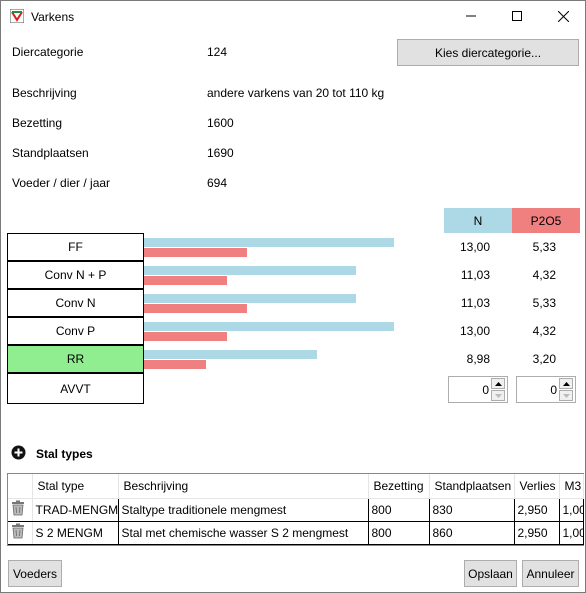 The width and height of the screenshot is (586, 593). I want to click on avvt-p-stepper: 0, so click(546, 389).